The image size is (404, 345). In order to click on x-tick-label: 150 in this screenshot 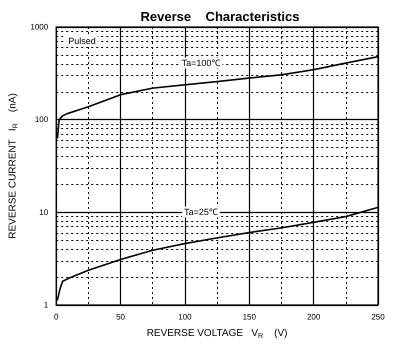, I will do `click(249, 317)`.